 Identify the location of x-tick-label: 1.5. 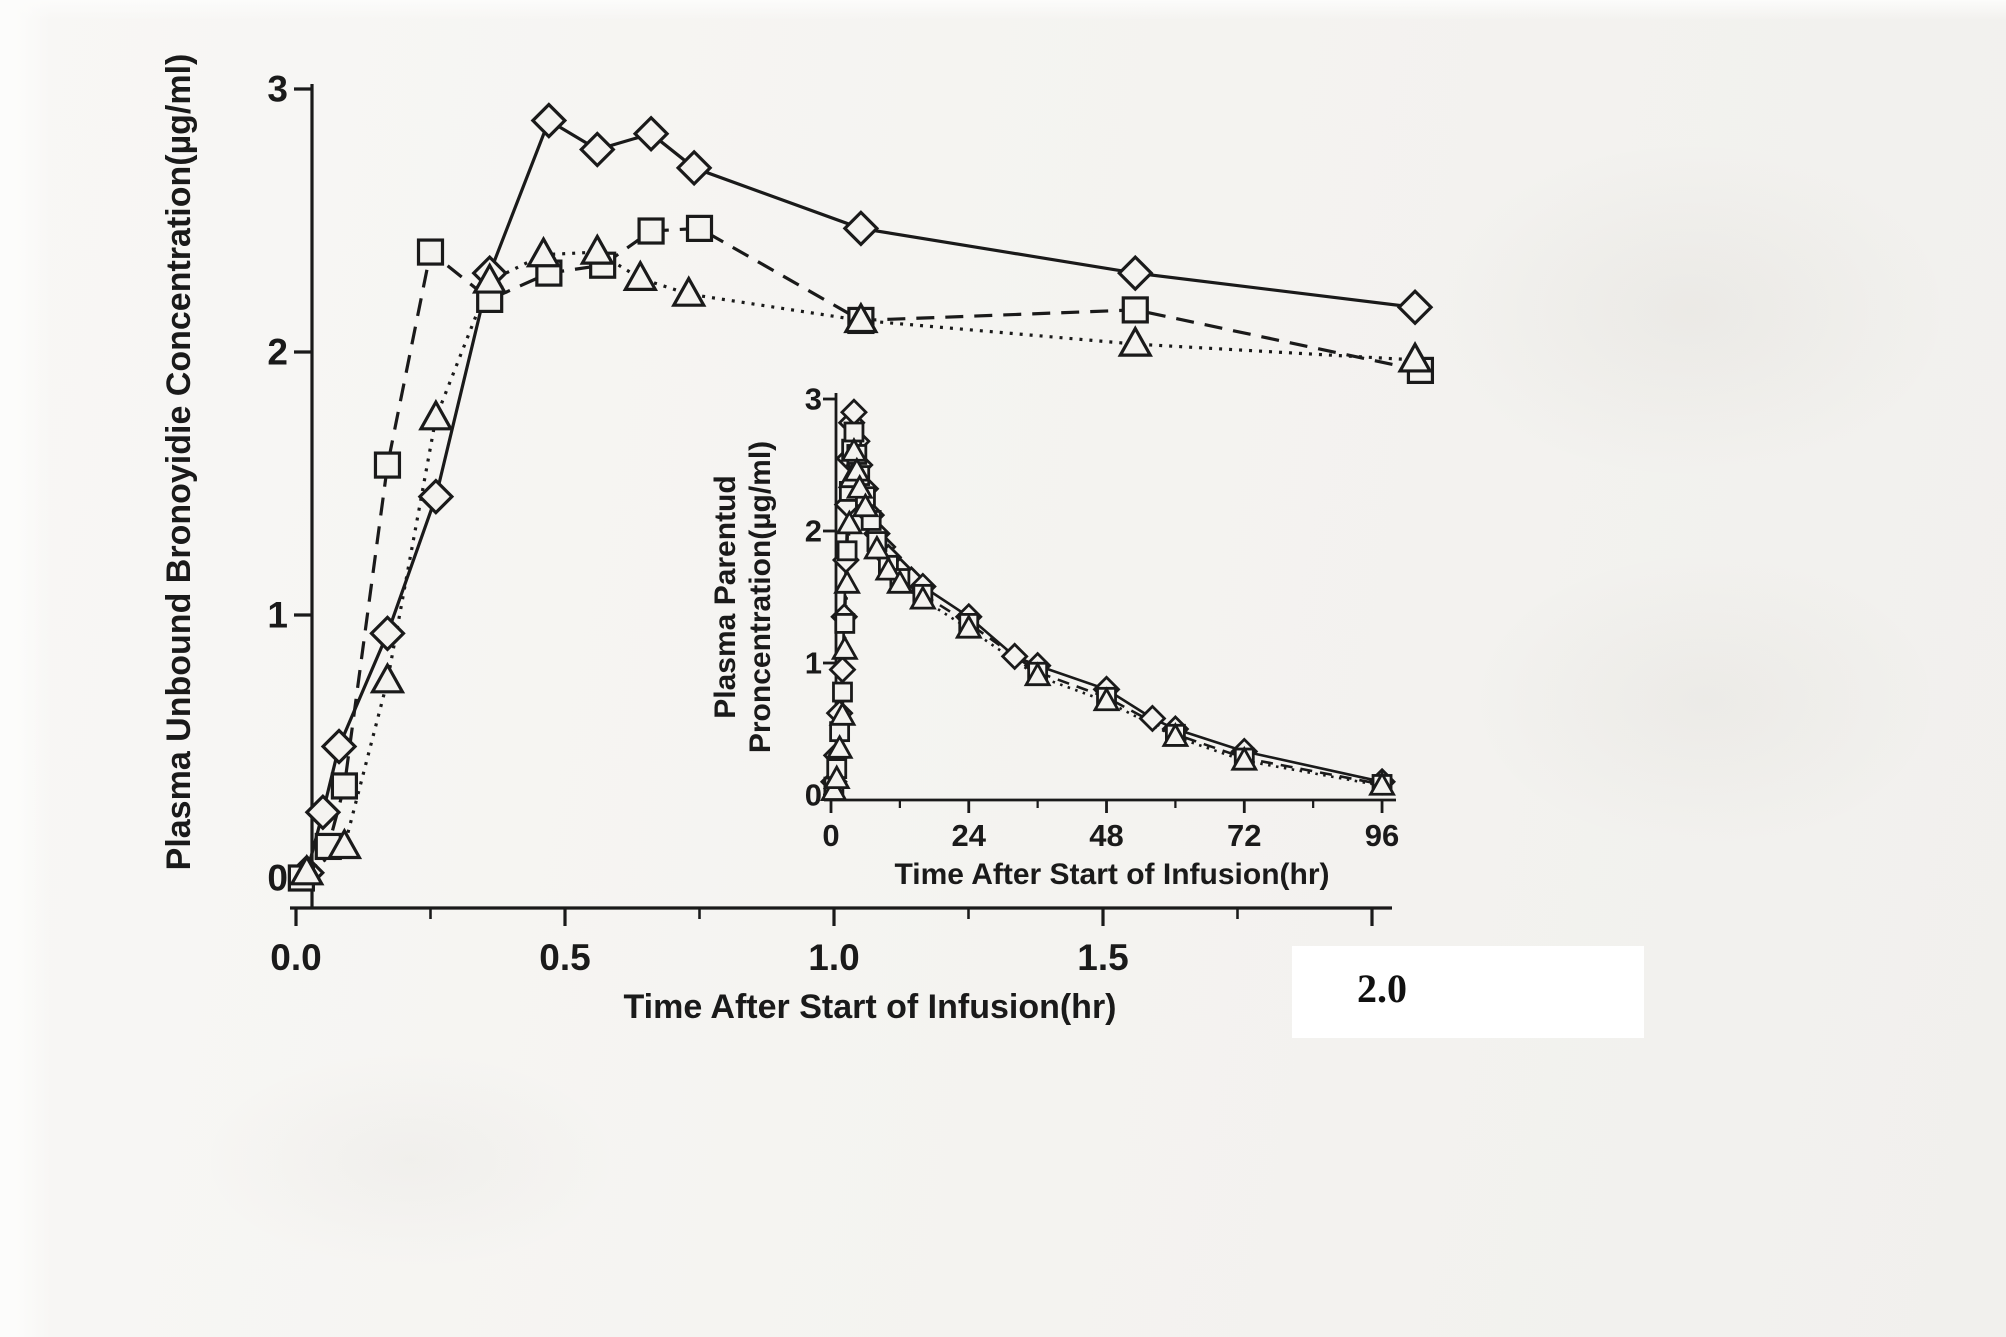
(1102, 957).